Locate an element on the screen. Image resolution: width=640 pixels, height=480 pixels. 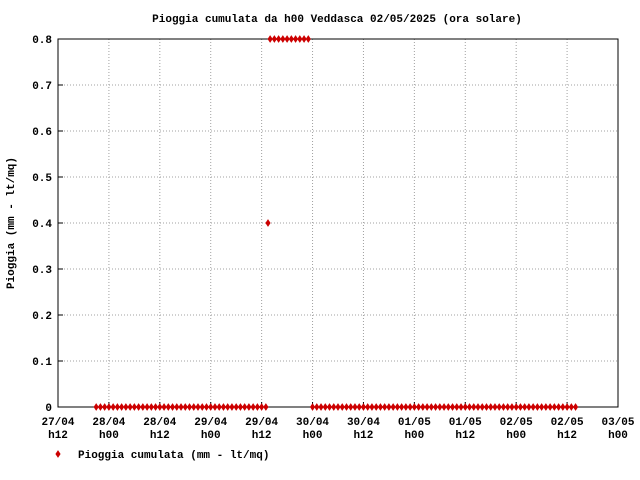
y-tick-label: 0.1 is located at coordinates (42, 363).